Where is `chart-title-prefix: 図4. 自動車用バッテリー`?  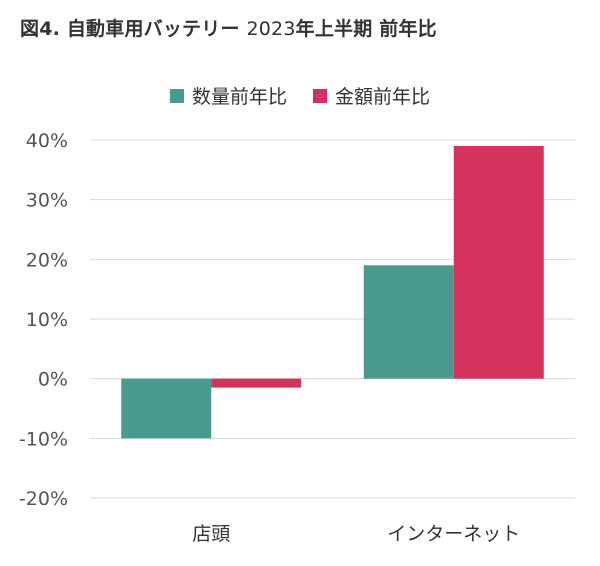 chart-title-prefix: 図4. 自動車用バッテリー is located at coordinates (133, 29).